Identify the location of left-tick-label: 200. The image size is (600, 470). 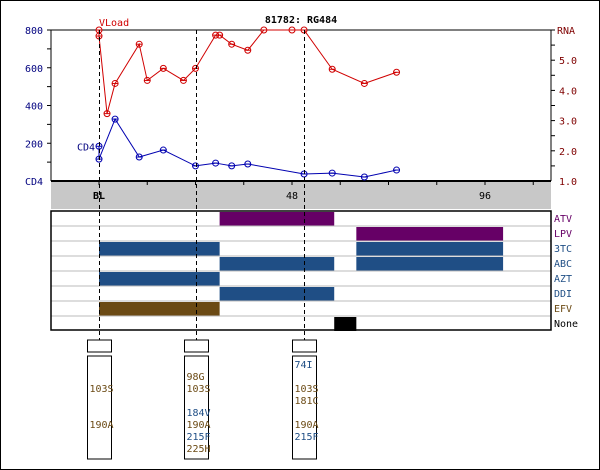
(34, 144).